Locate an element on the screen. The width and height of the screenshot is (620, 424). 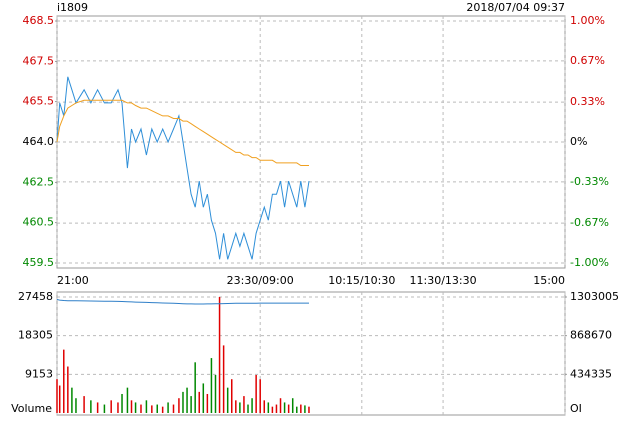
y-tick-label: 27458 is located at coordinates (35, 296).